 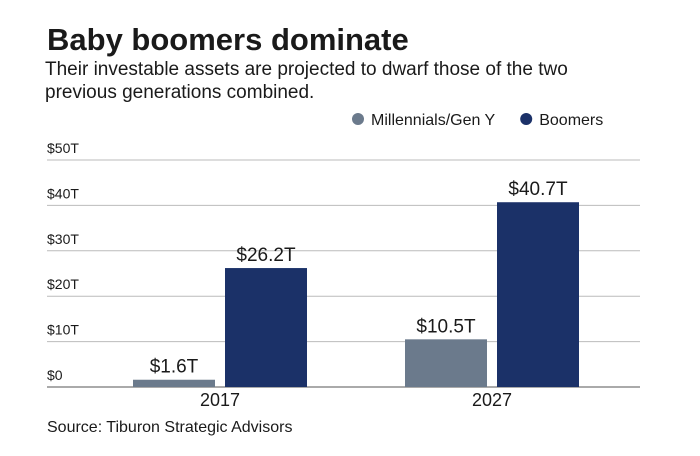 I want to click on value-label: $1.6T, so click(x=174, y=367).